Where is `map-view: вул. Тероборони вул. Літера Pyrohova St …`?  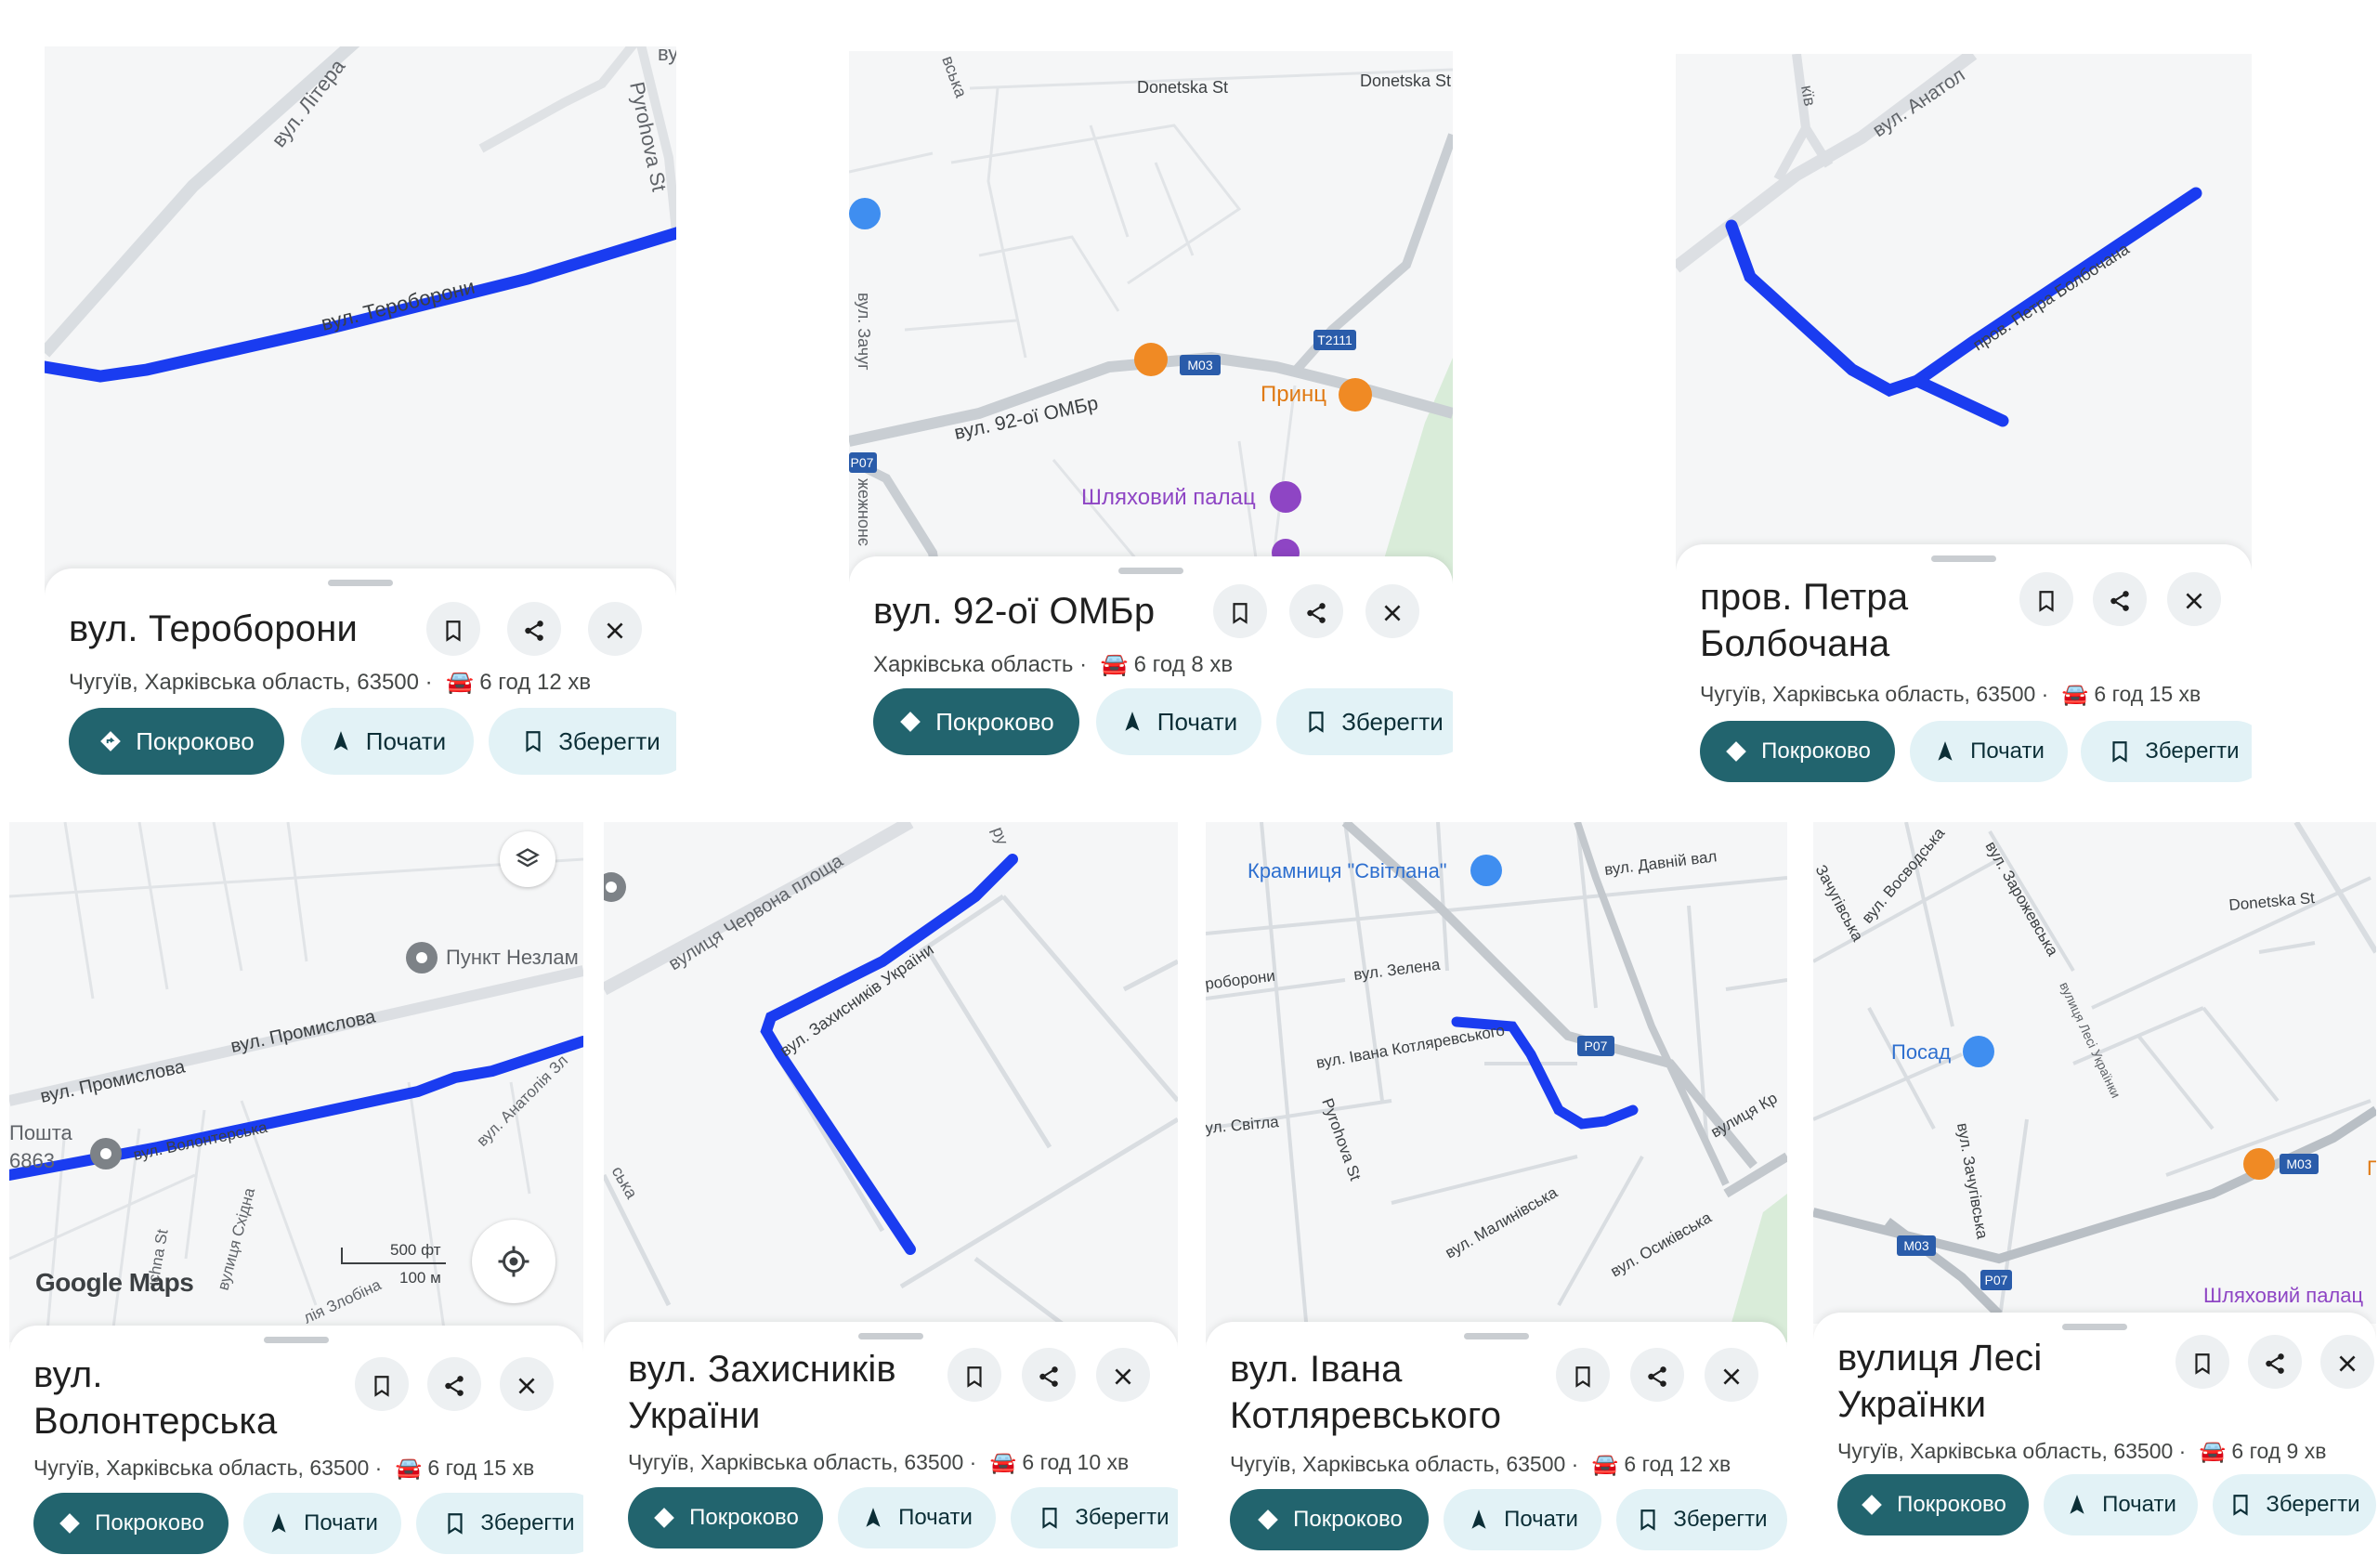 map-view: вул. Тероборони вул. Літера Pyrohova St … is located at coordinates (360, 334).